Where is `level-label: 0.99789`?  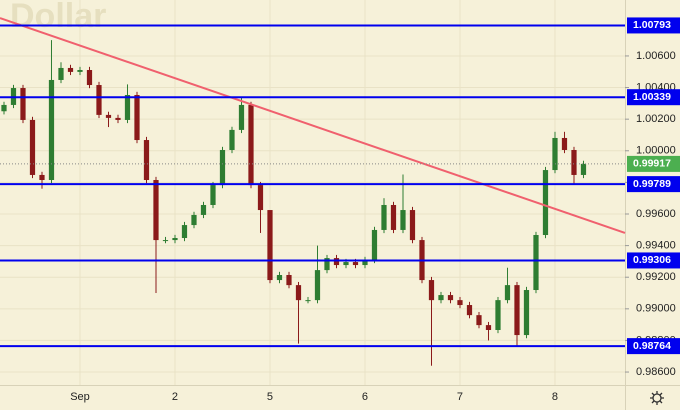 level-label: 0.99789 is located at coordinates (652, 184).